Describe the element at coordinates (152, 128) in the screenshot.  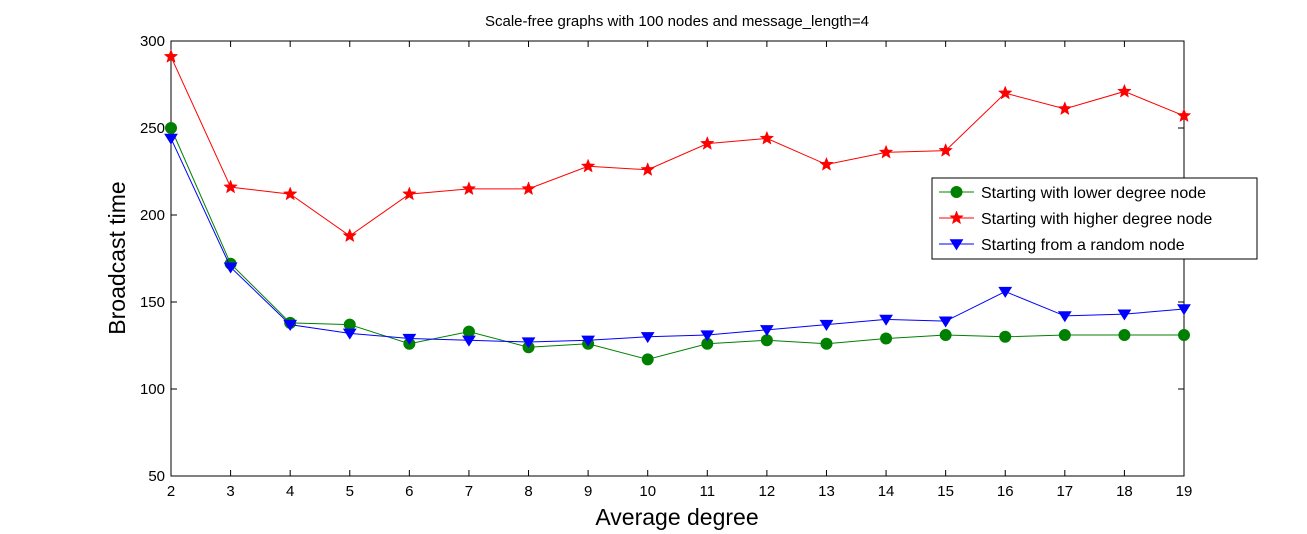
I see `y-tick-label: 250` at that location.